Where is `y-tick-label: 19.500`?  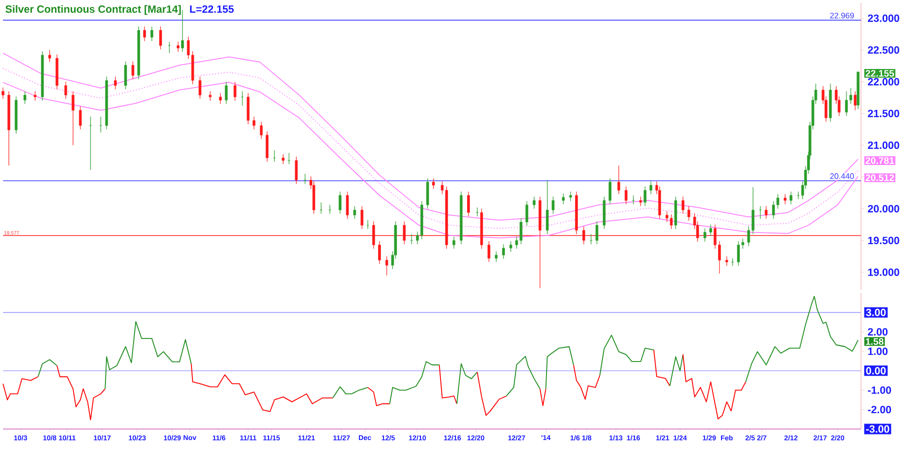
y-tick-label: 19.500 is located at coordinates (884, 240).